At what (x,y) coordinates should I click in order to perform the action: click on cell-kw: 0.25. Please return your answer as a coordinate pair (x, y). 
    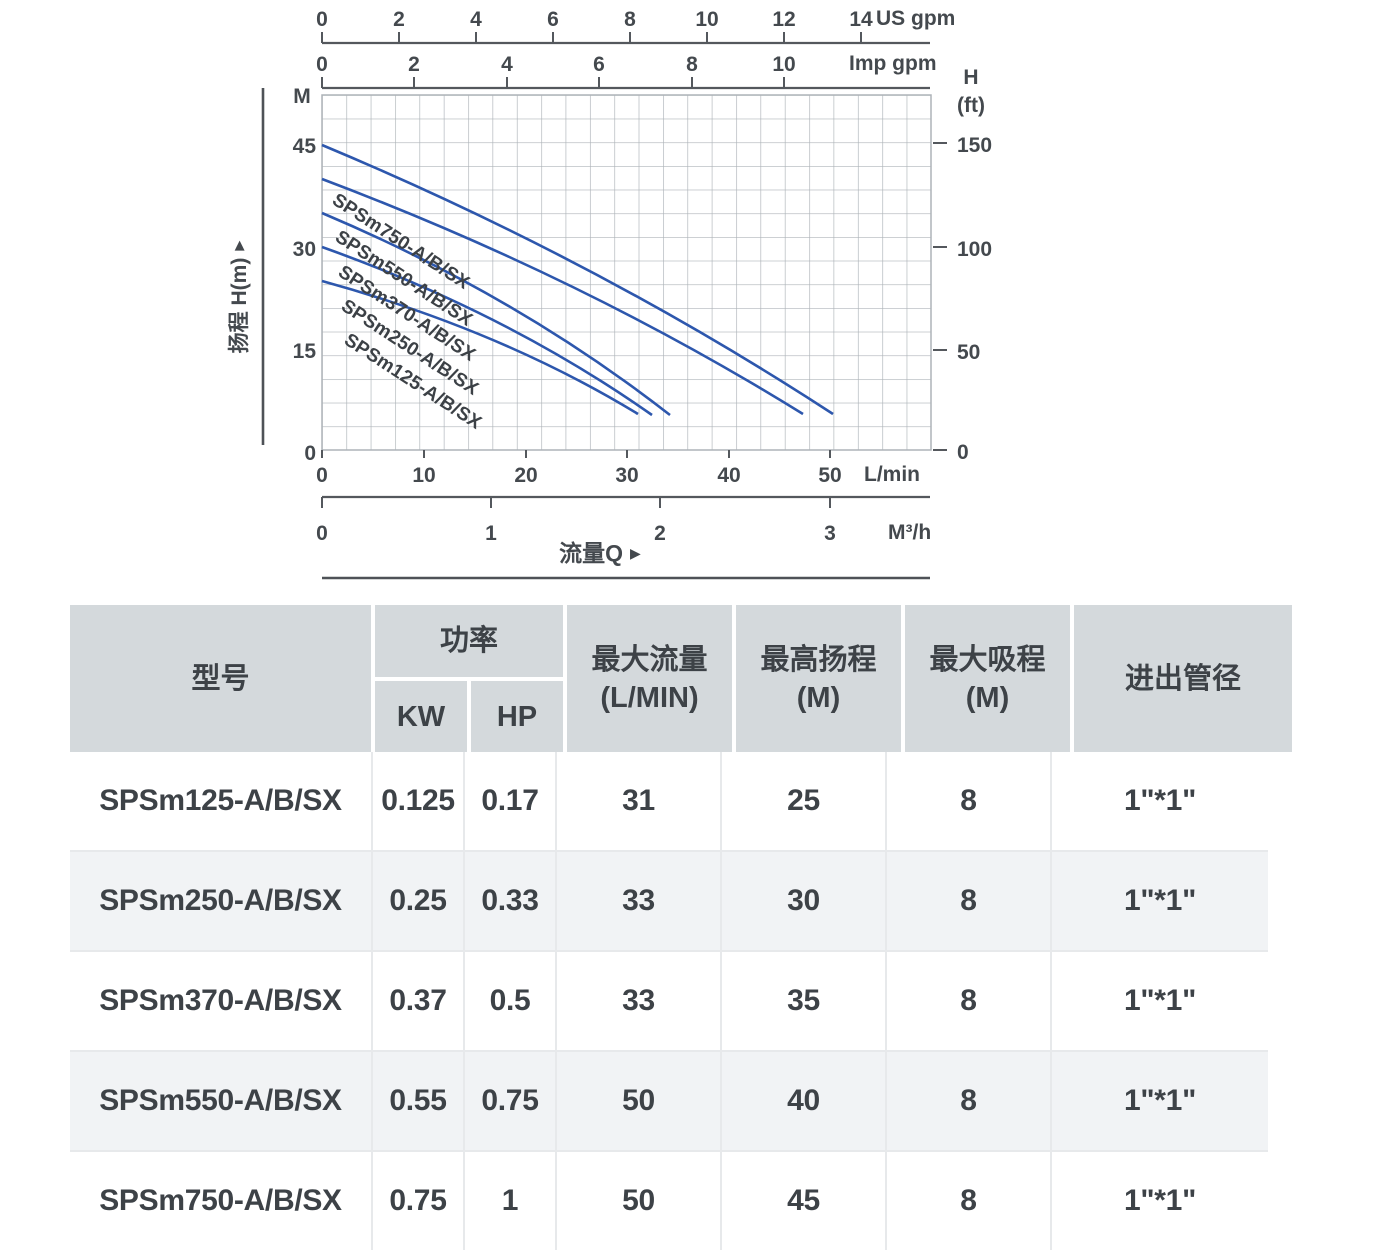
    Looking at the image, I should click on (417, 901).